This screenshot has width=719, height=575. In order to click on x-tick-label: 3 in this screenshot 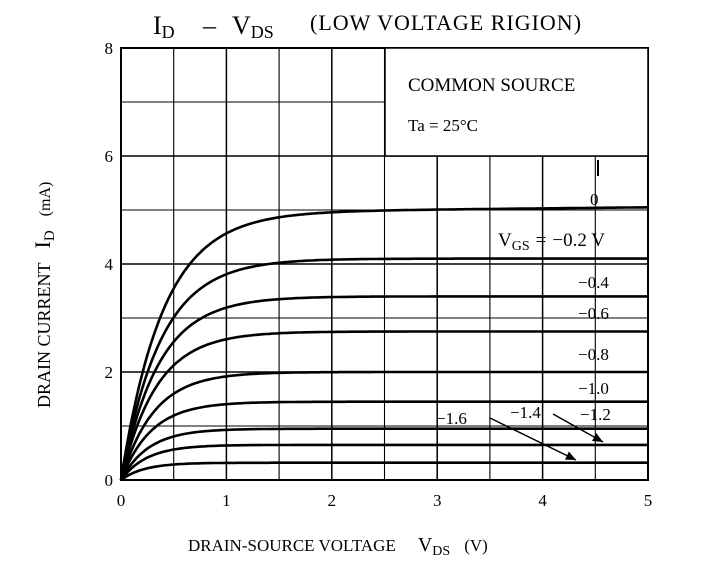, I will do `click(437, 500)`.